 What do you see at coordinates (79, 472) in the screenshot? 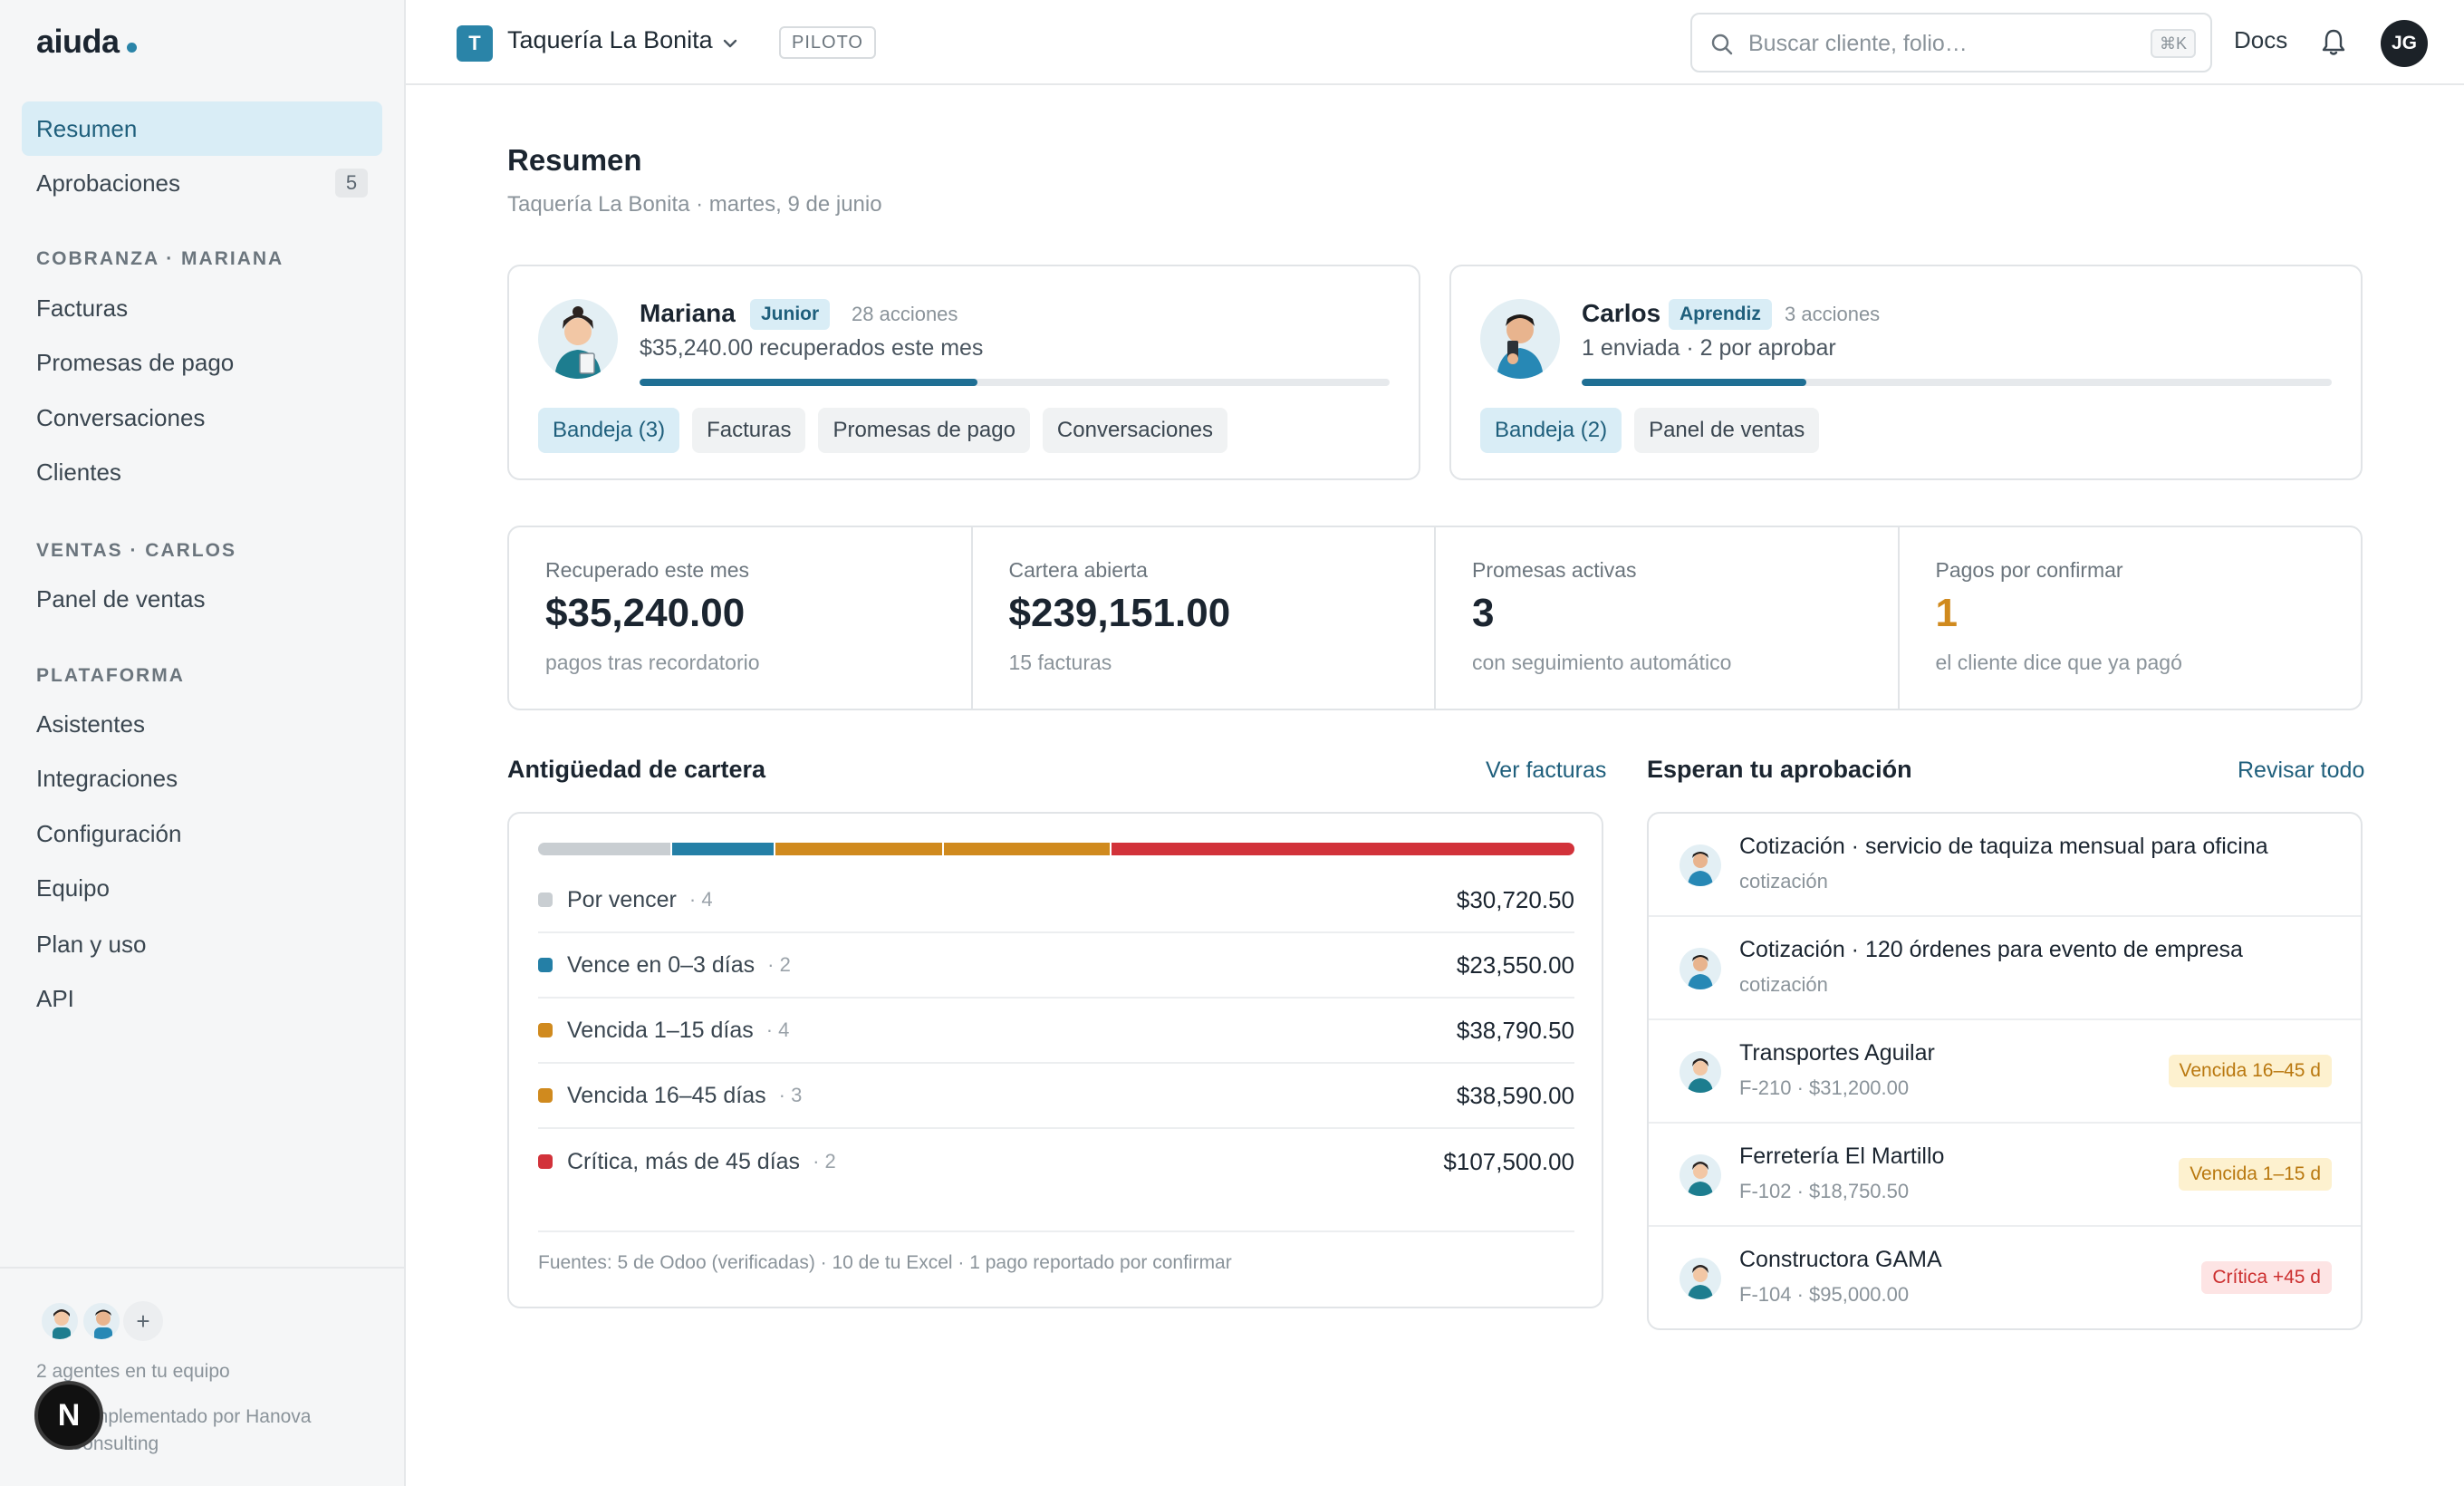
I see `sidebar-item-label: Clientes` at bounding box center [79, 472].